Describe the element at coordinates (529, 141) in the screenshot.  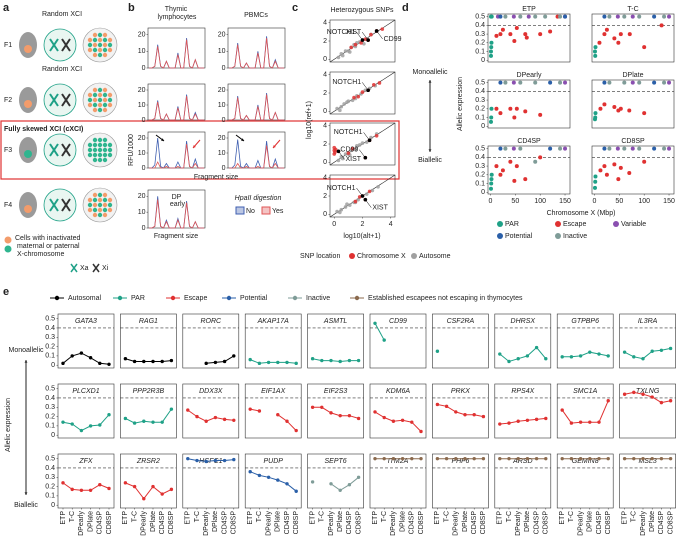
I see `panel-title: CD4SP` at that location.